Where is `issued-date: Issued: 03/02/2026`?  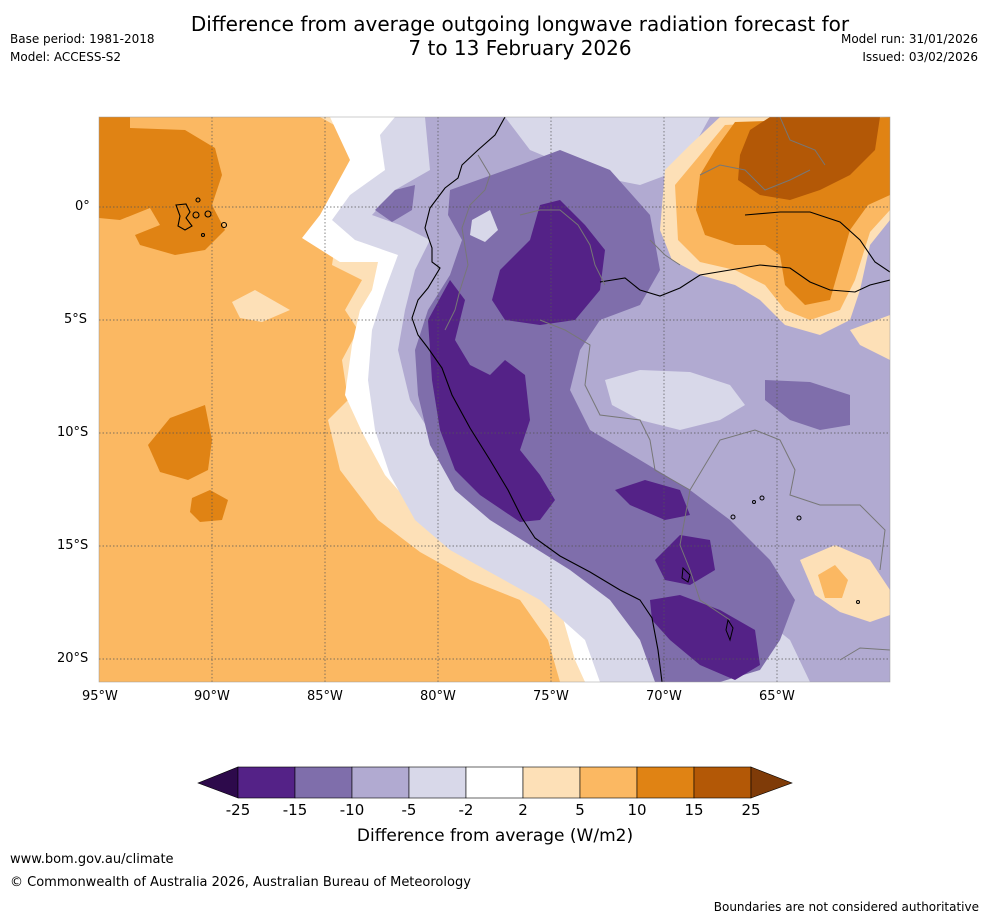
issued-date: Issued: 03/02/2026 is located at coordinates (920, 57).